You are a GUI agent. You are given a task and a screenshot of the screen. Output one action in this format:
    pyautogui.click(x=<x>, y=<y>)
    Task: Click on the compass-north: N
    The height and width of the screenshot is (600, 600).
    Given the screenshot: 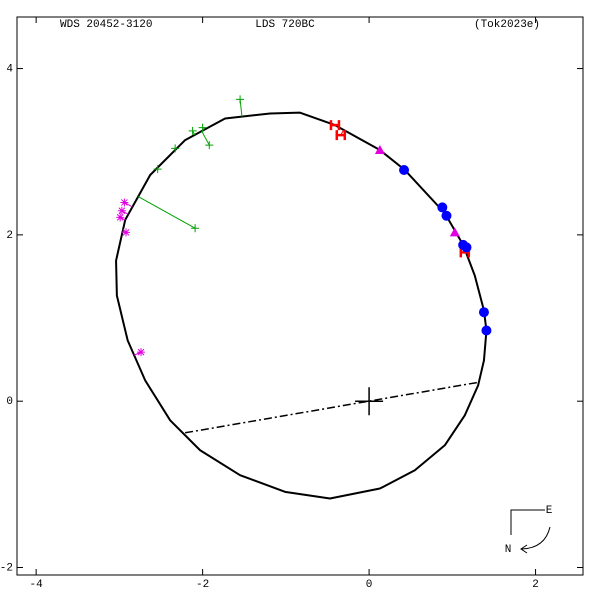 What is the action you would take?
    pyautogui.click(x=508, y=550)
    